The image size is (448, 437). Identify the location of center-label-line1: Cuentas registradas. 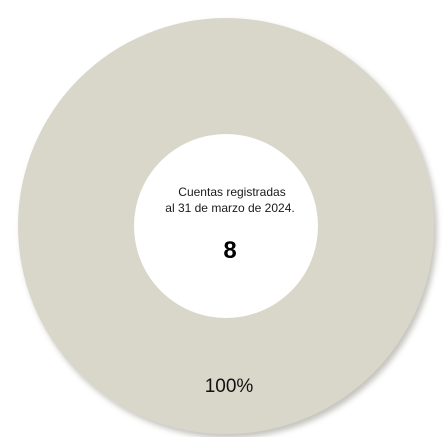
(231, 192).